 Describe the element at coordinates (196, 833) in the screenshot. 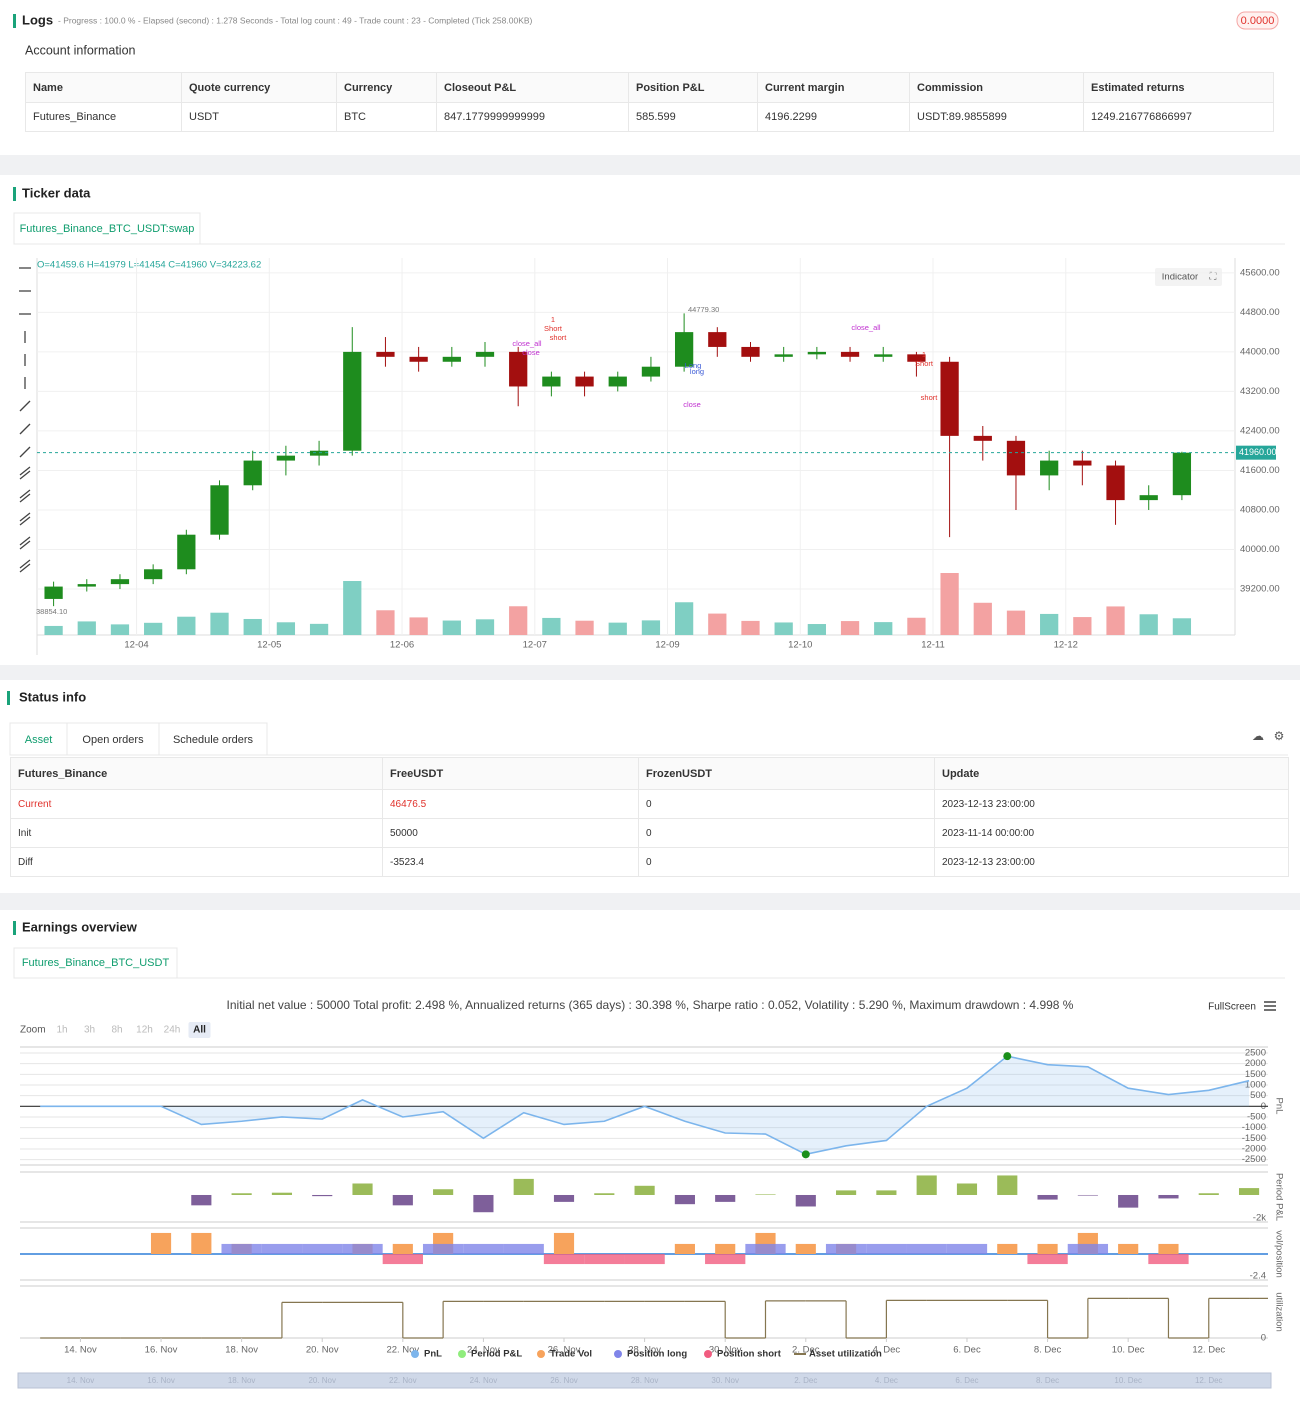

I see `cell: Init` at that location.